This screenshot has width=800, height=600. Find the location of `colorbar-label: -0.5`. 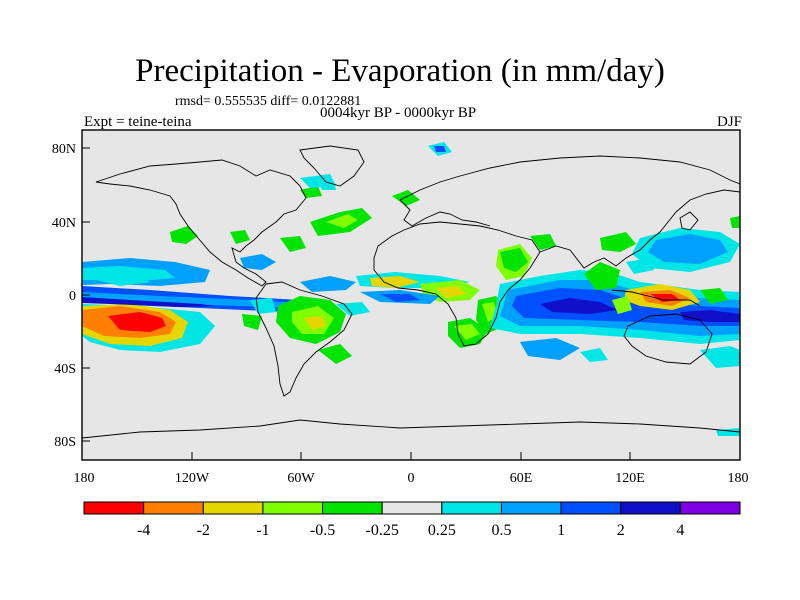

colorbar-label: -0.5 is located at coordinates (322, 530).